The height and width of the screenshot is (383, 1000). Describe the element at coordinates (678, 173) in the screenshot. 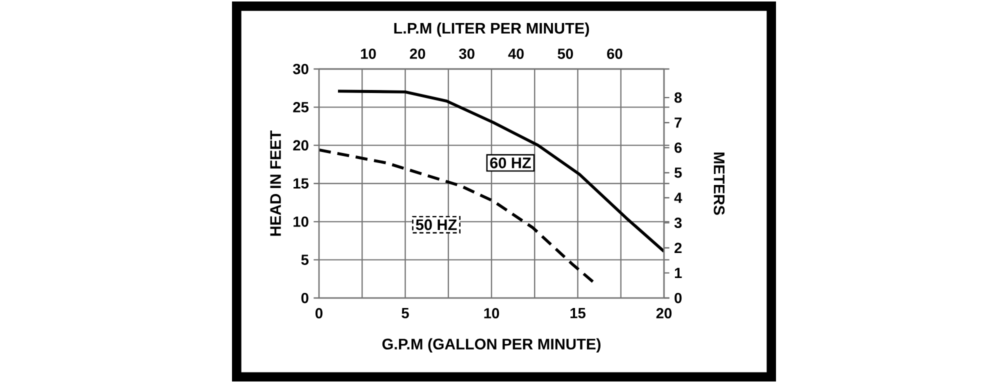

I see `y2-tick-label: 5` at that location.